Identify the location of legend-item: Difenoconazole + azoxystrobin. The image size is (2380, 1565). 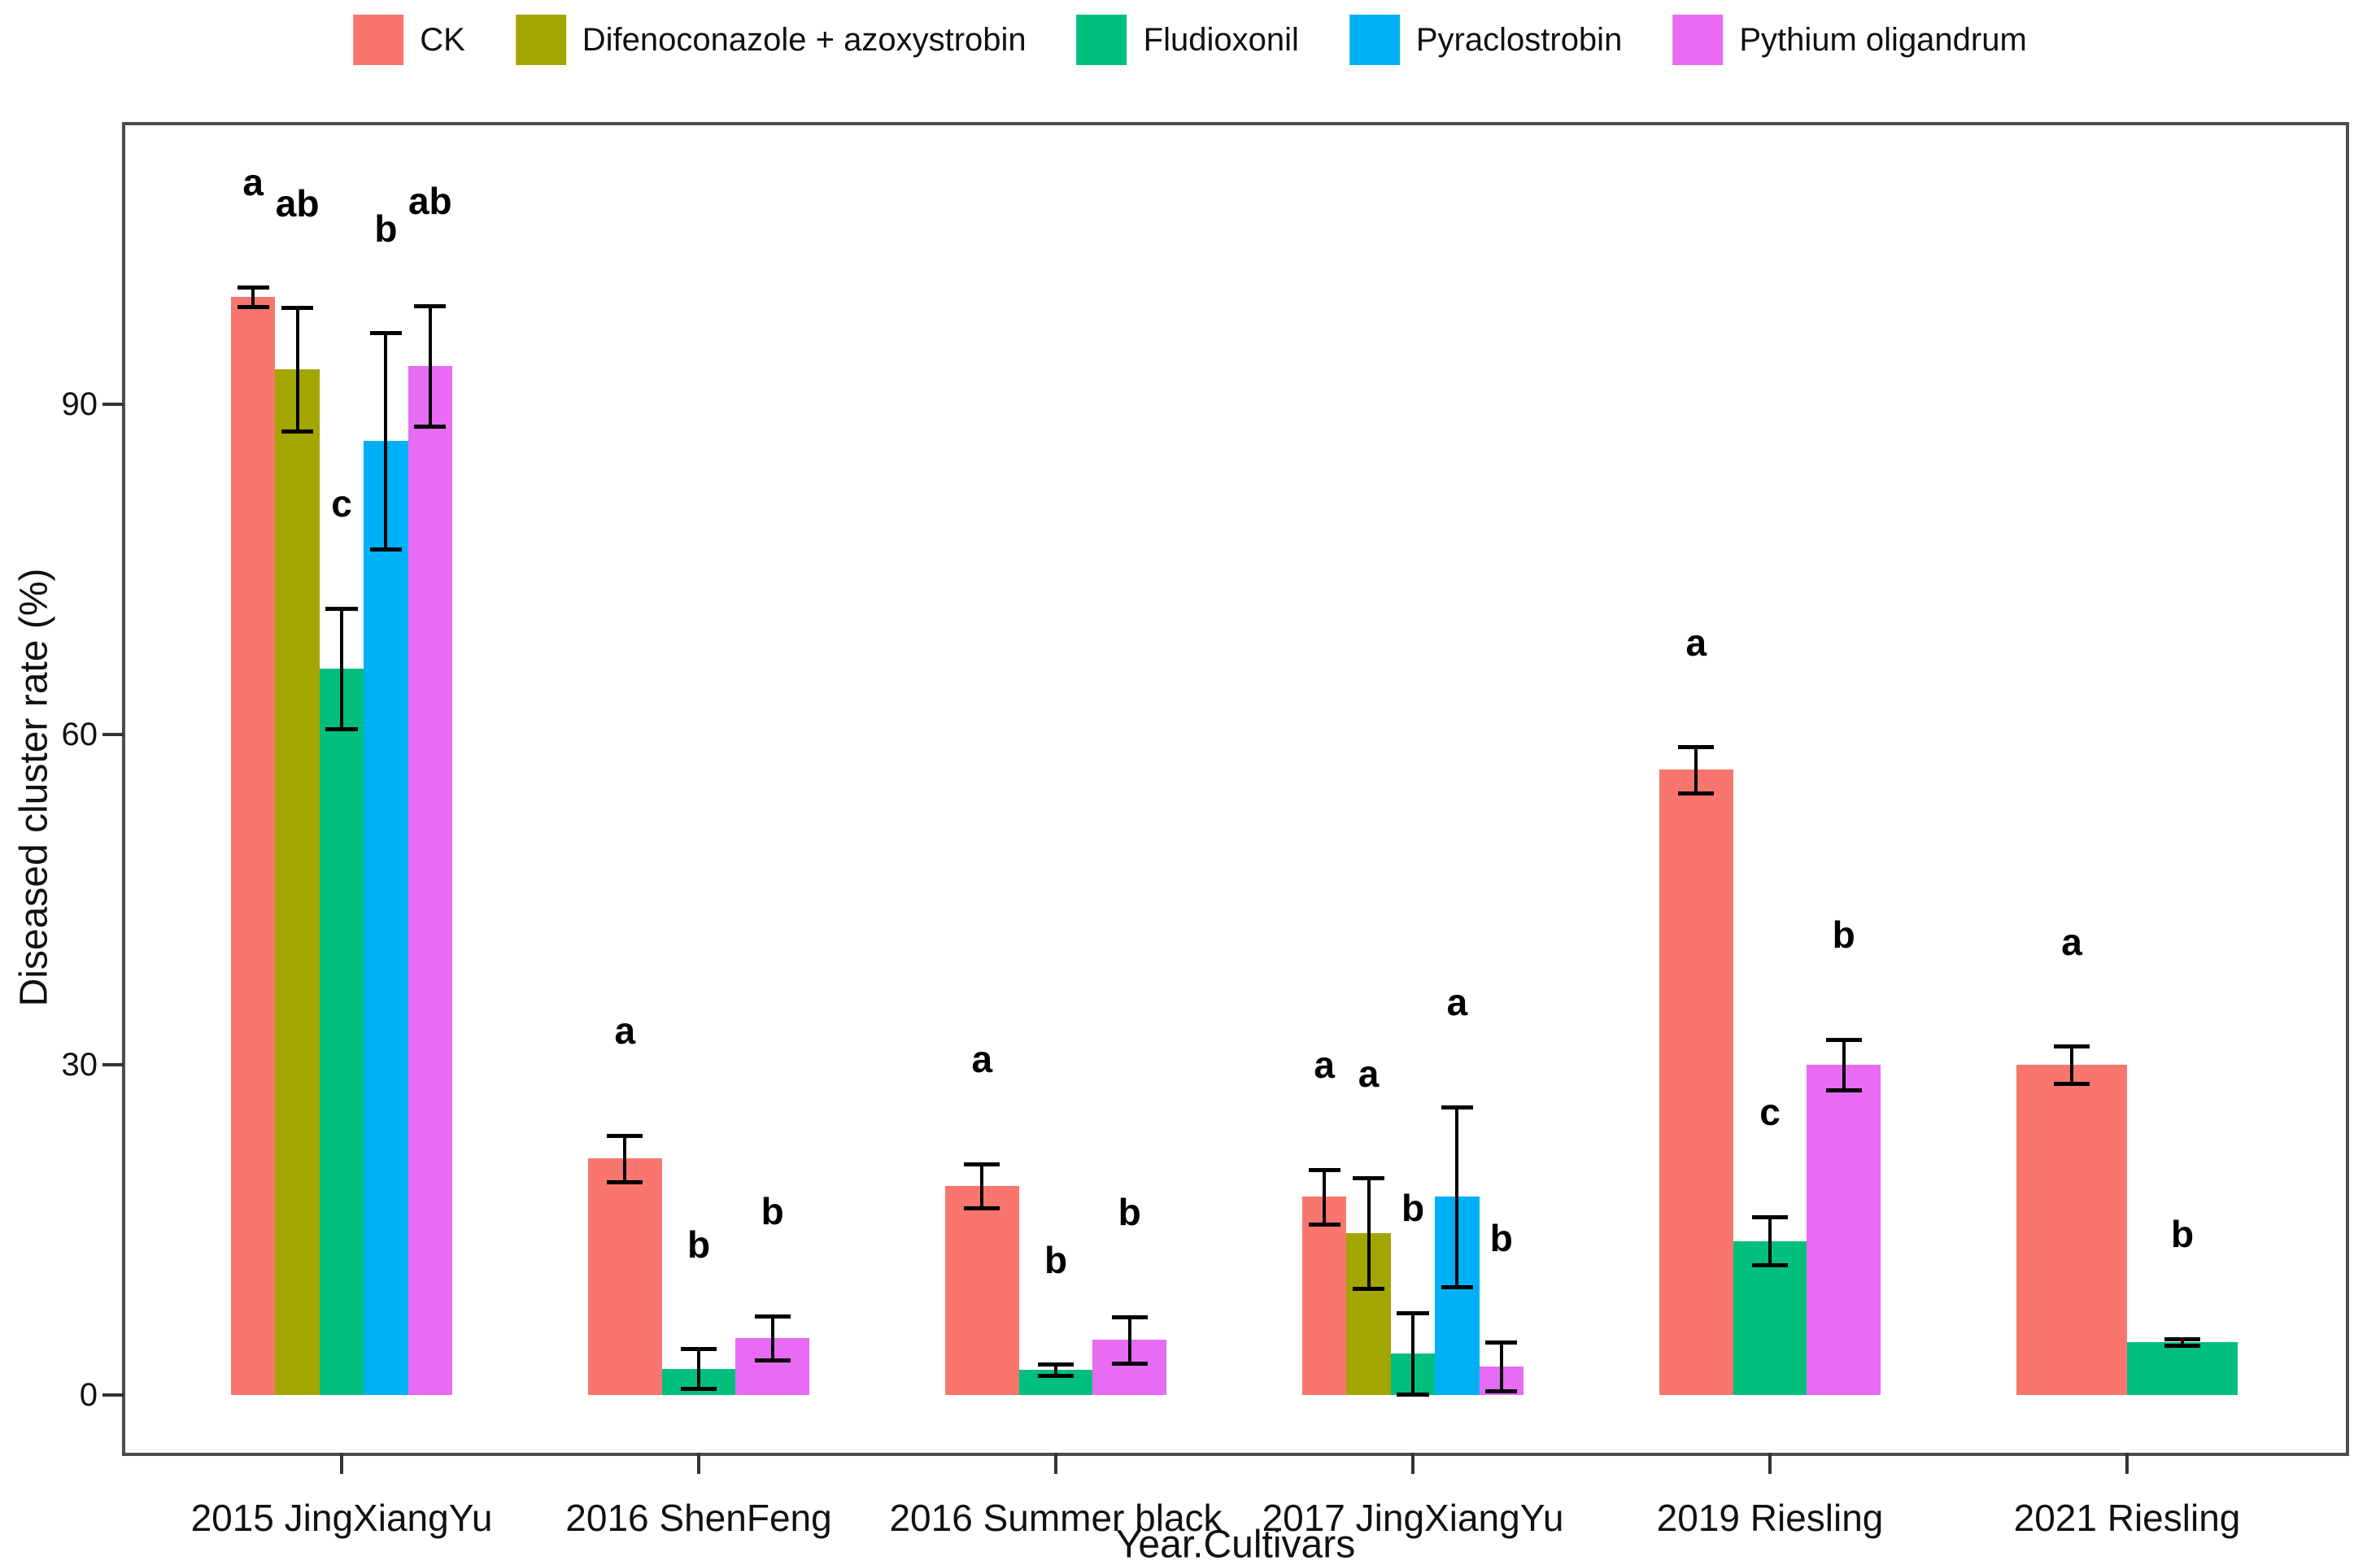
(771, 40).